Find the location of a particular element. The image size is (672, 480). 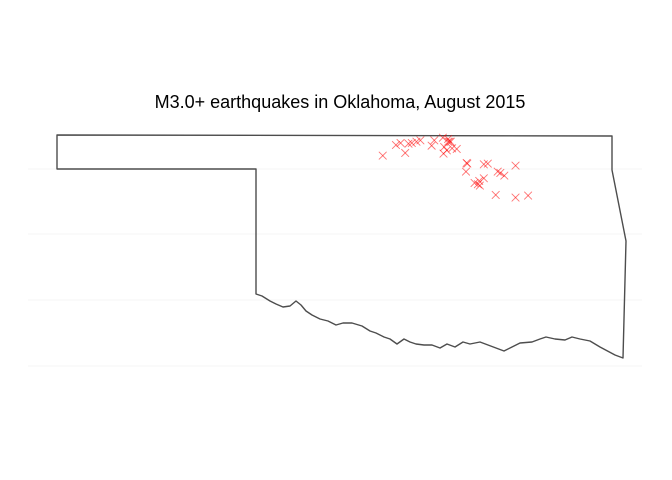

earthquake-points is located at coordinates (455, 167).